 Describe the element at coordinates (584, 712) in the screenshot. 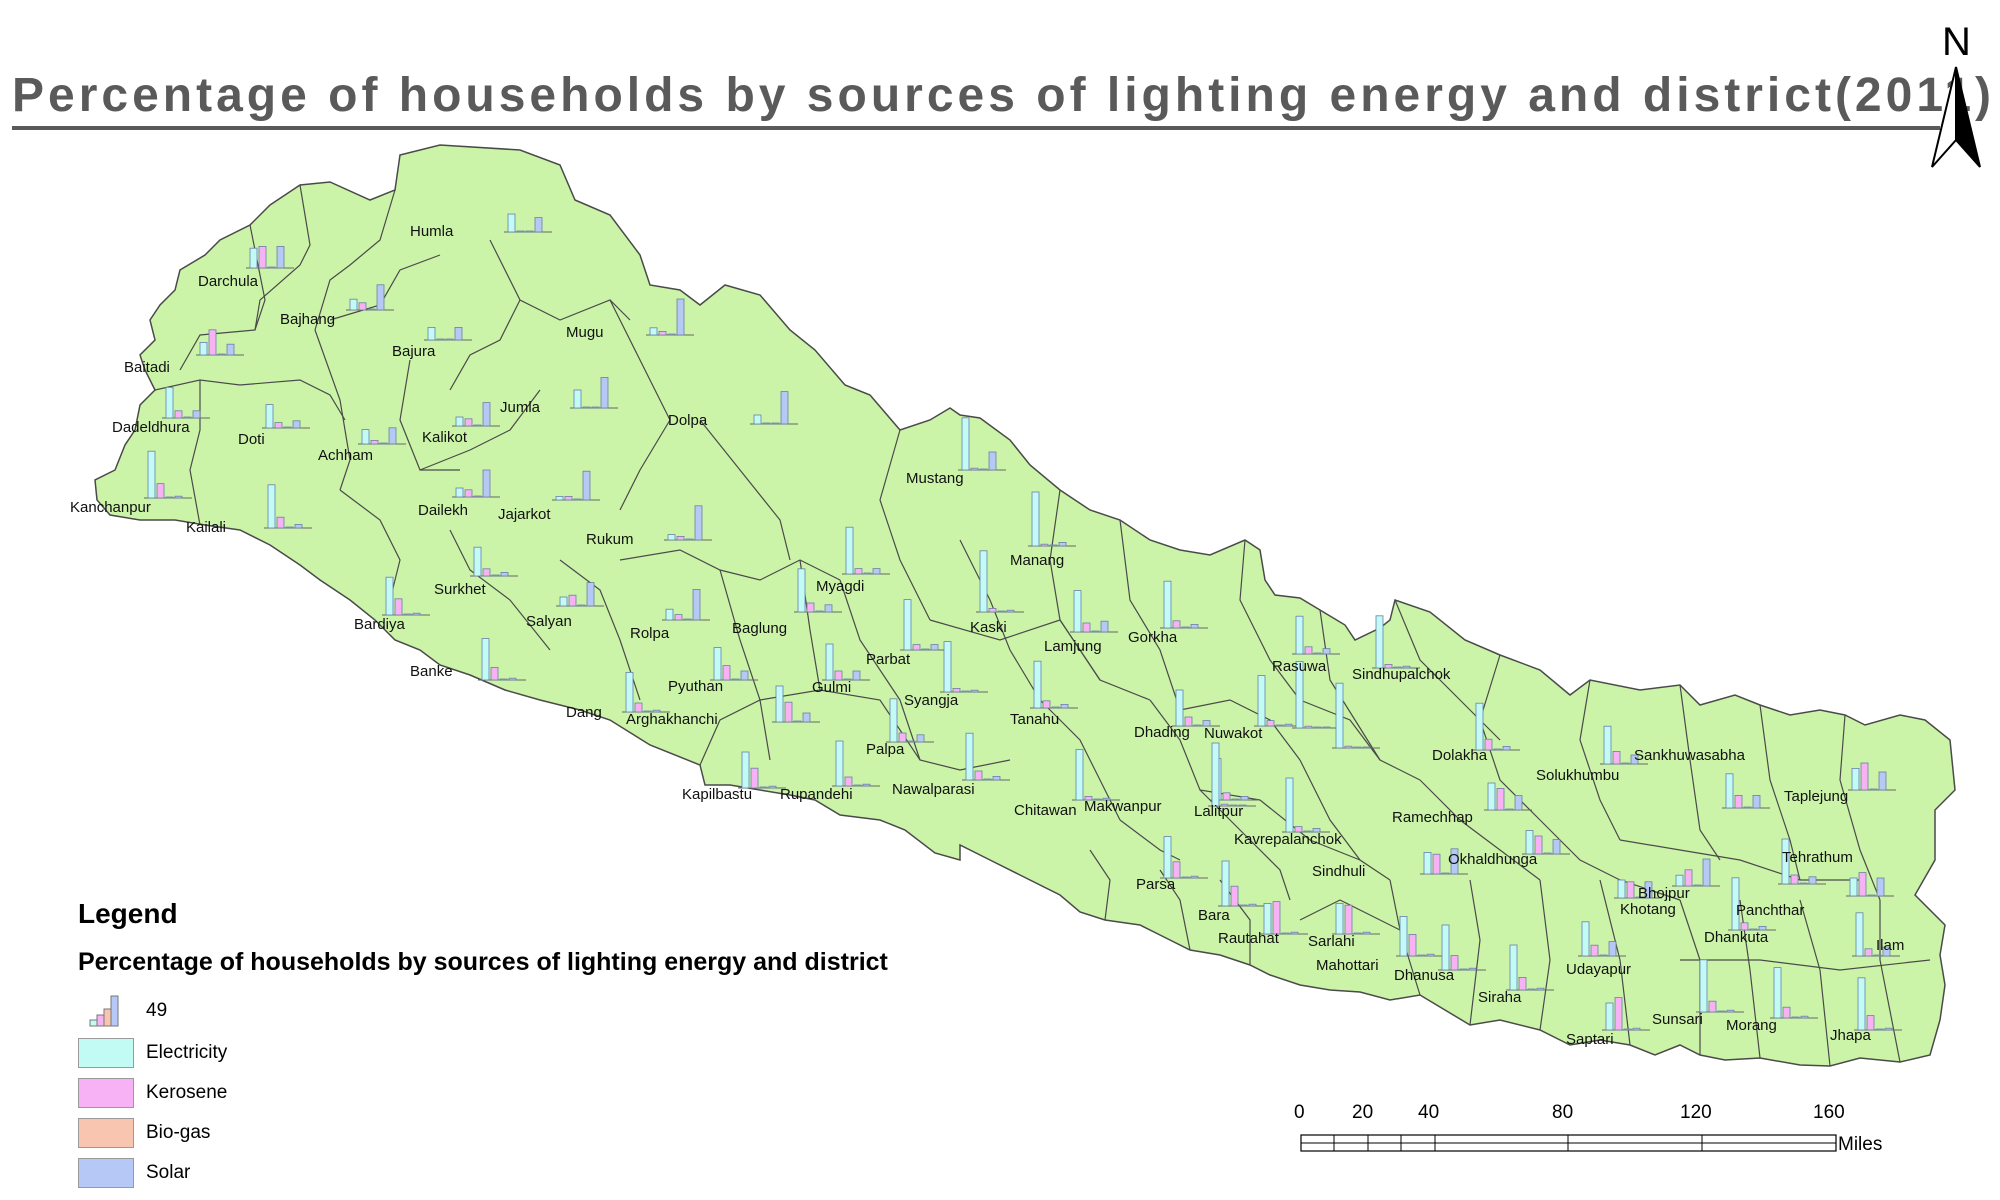

I see `district-label: Dang` at that location.